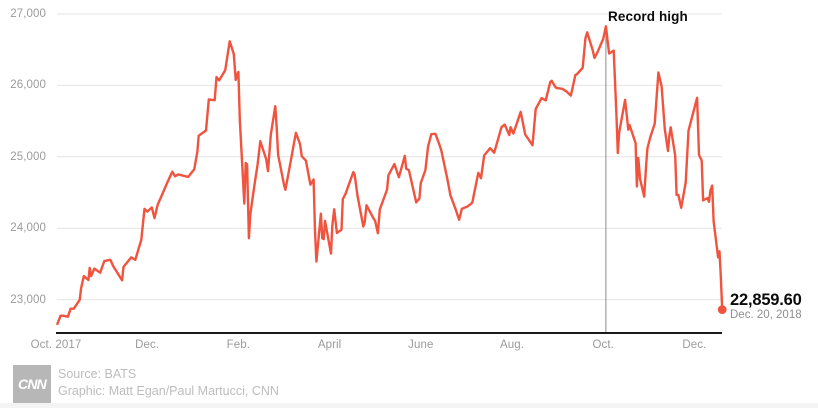 The height and width of the screenshot is (408, 818). What do you see at coordinates (168, 390) in the screenshot?
I see `credit-line: Graphic: Matt Egan/Paul Martucci, CNN` at bounding box center [168, 390].